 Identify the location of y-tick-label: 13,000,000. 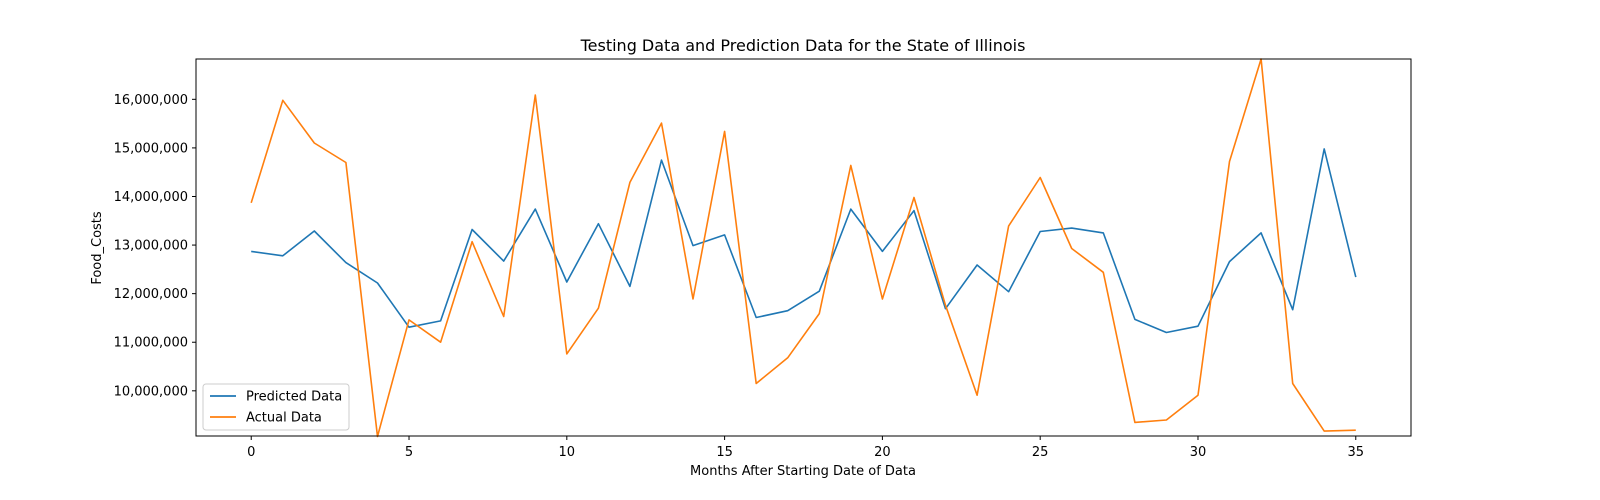
(151, 246).